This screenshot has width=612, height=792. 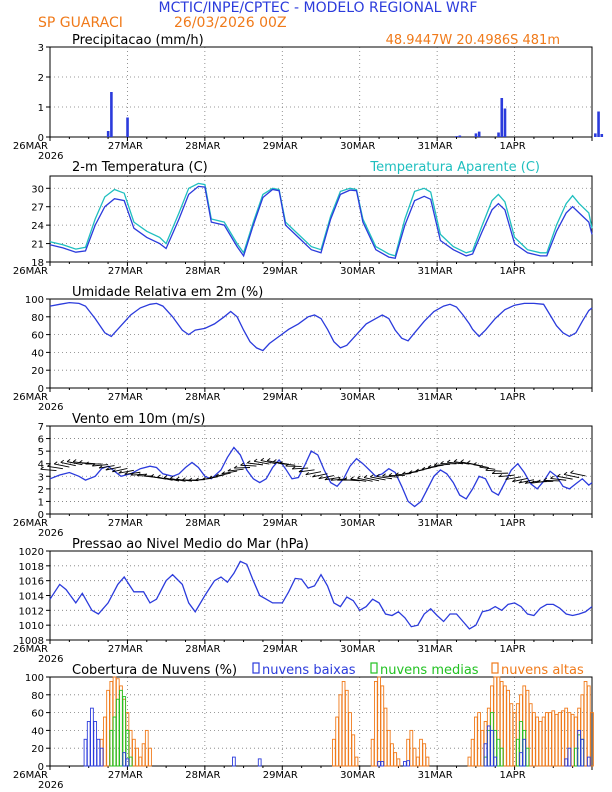 I want to click on y-tick-label: 1016, so click(x=31, y=582).